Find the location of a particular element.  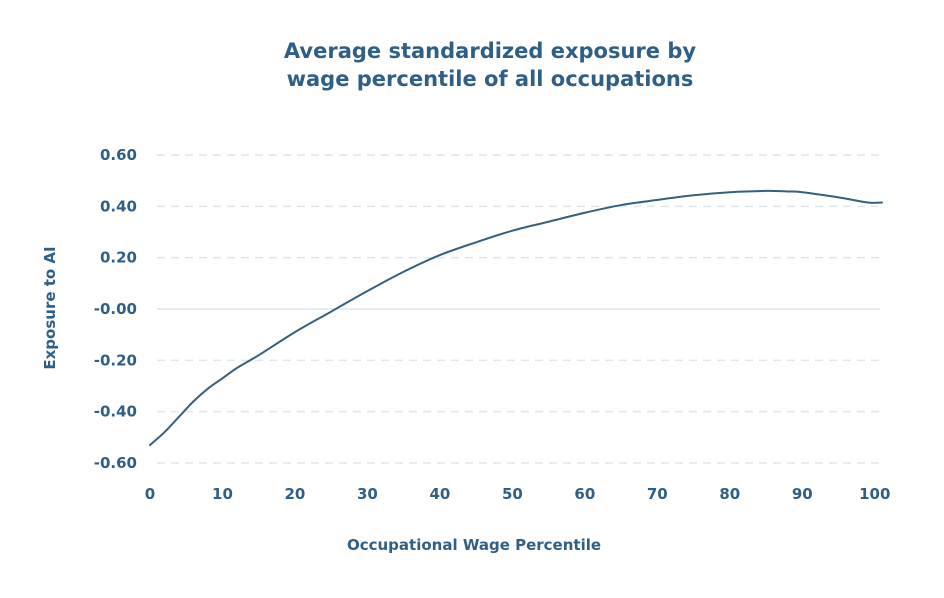

x-axis-ticks: 0 10 20 30 40 50 60 70 80 90 100 is located at coordinates (518, 494).